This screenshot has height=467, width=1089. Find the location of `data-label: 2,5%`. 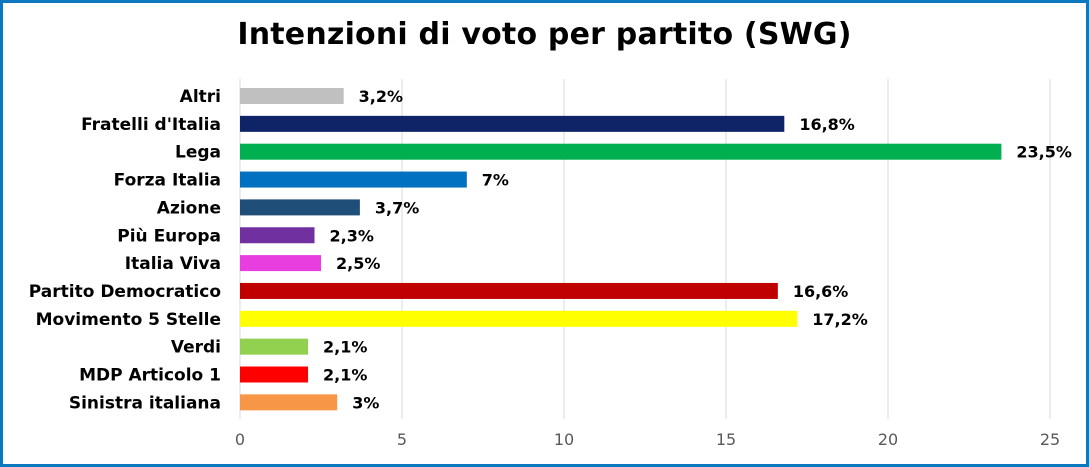

data-label: 2,5% is located at coordinates (358, 263).